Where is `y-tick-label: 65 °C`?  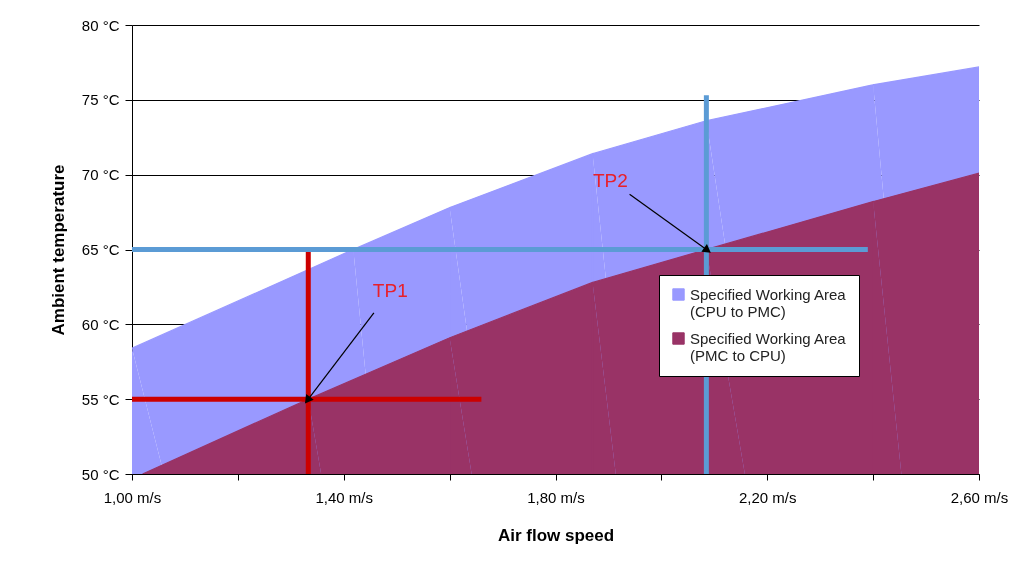
y-tick-label: 65 °C is located at coordinates (100, 249).